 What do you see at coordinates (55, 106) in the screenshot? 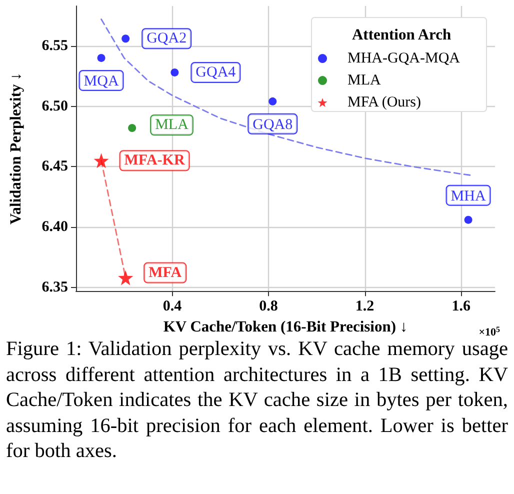
I see `y-tick-label: 6.50` at bounding box center [55, 106].